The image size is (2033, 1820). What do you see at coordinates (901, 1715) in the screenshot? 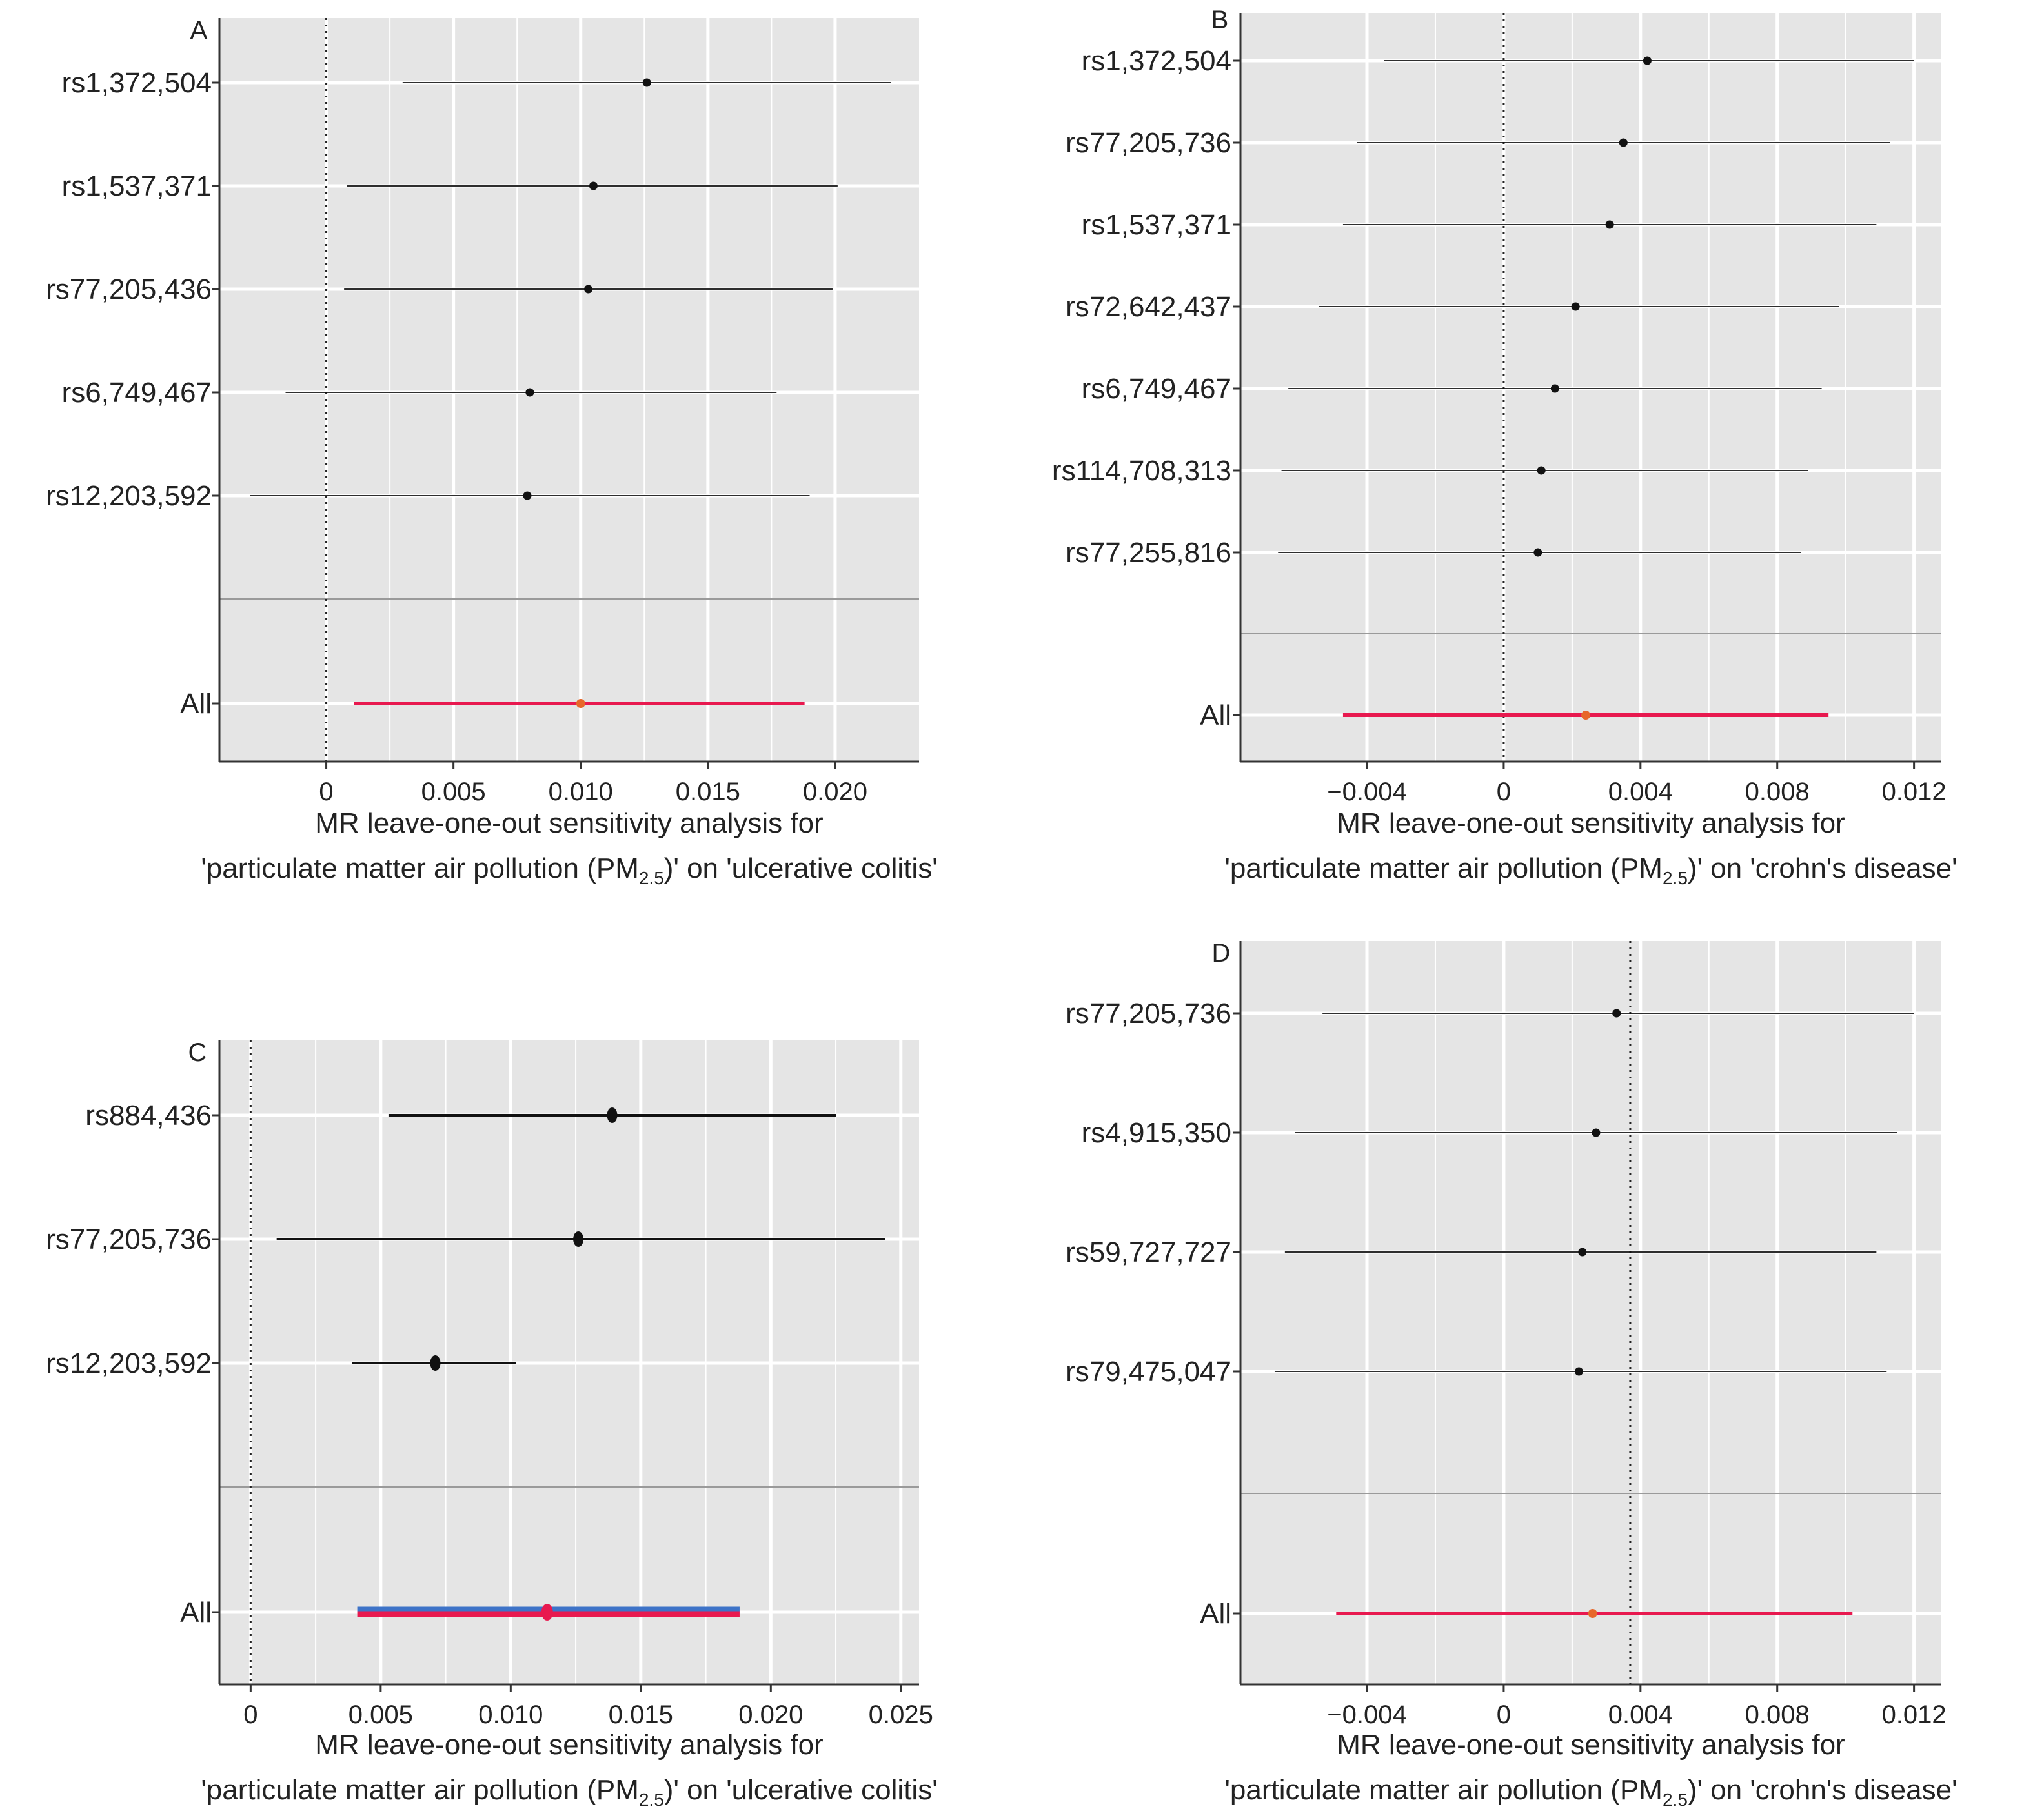
I see `x-tick-label: 0.025` at bounding box center [901, 1715].